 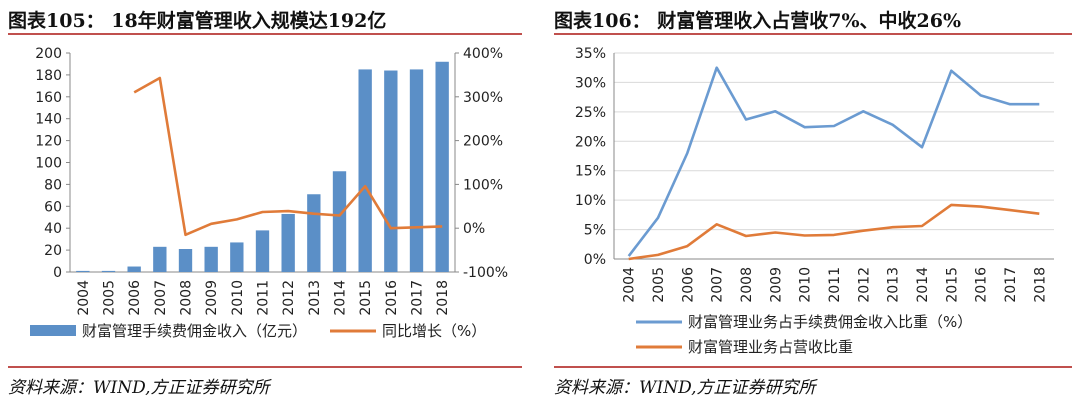 What do you see at coordinates (53, 251) in the screenshot?
I see `left-y-tick-label: 20` at bounding box center [53, 251].